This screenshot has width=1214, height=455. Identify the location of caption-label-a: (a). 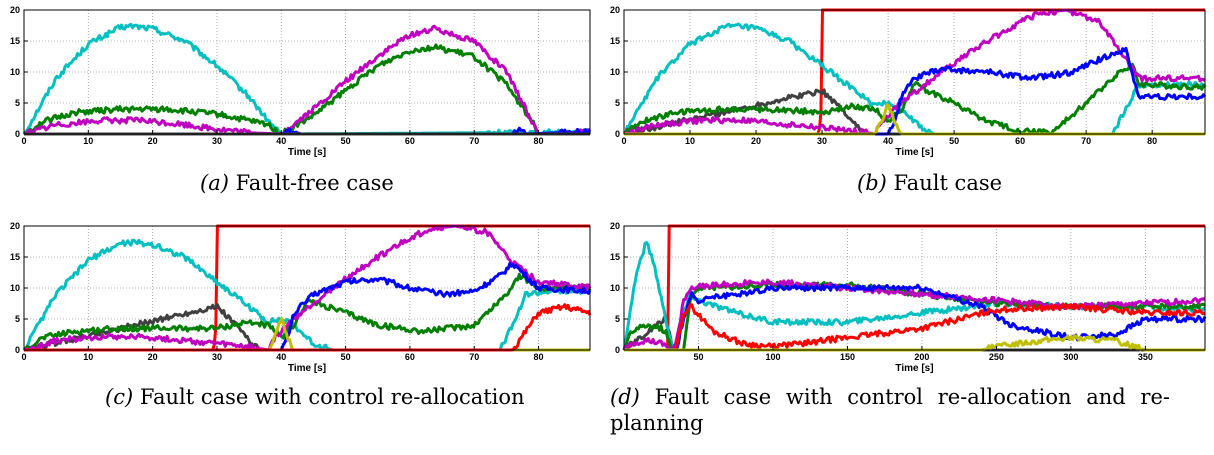
(214, 183).